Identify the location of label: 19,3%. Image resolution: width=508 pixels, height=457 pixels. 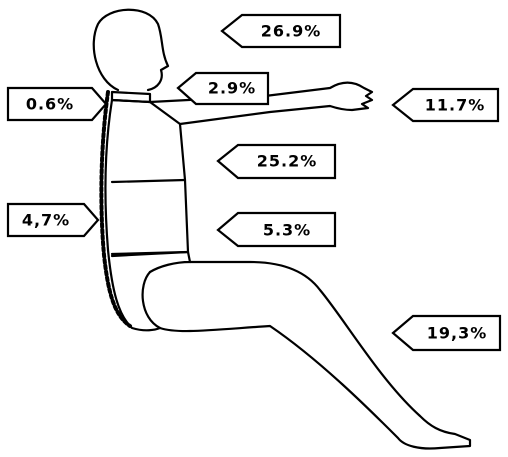
(457, 333).